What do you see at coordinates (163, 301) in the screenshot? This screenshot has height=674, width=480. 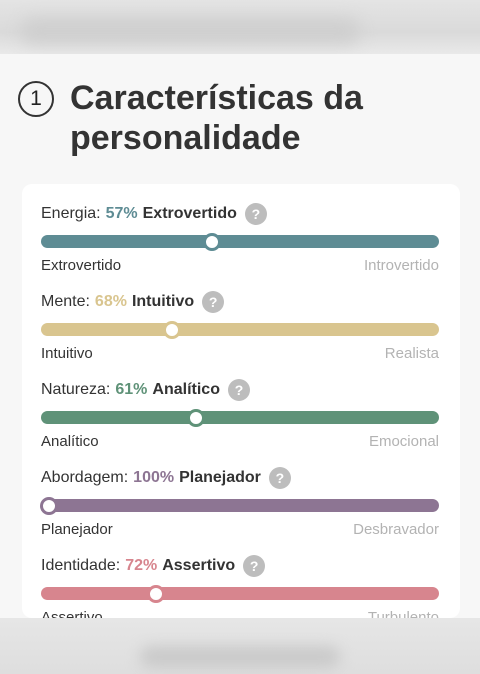 I see `trait-dominant-side: Intuitivo` at bounding box center [163, 301].